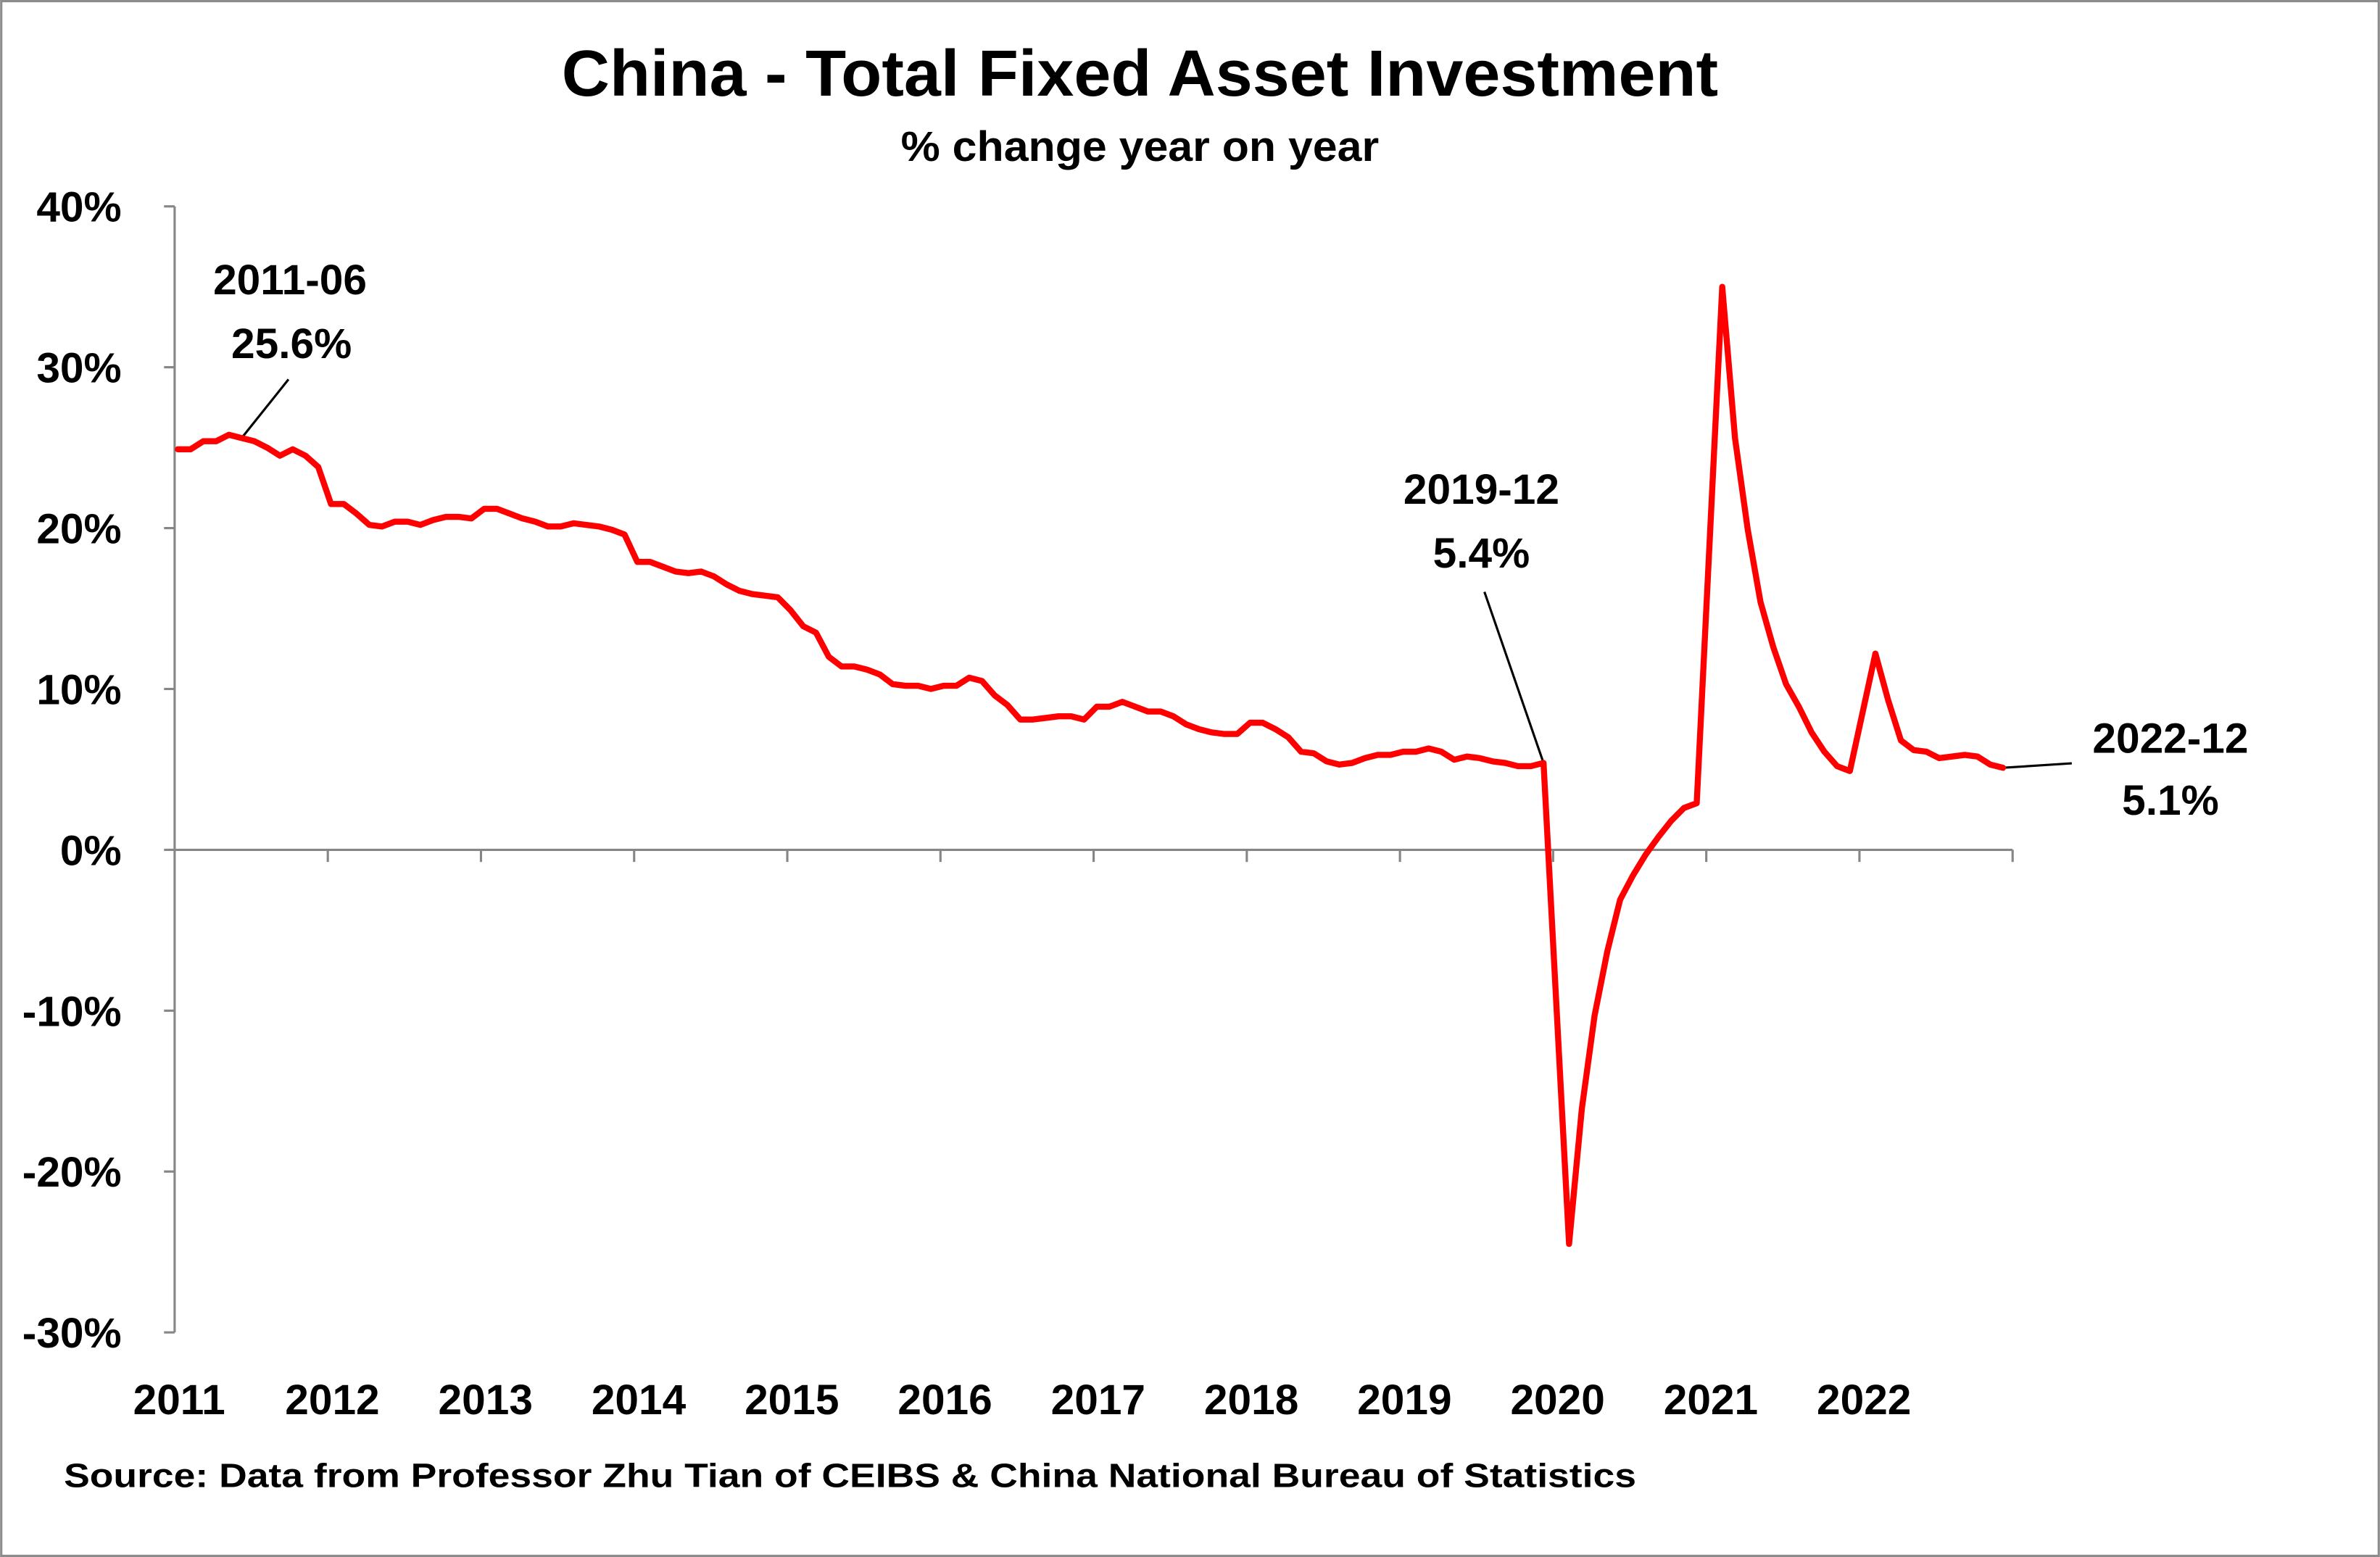  Describe the element at coordinates (1251, 1400) in the screenshot. I see `x-tick-label: 2018` at that location.